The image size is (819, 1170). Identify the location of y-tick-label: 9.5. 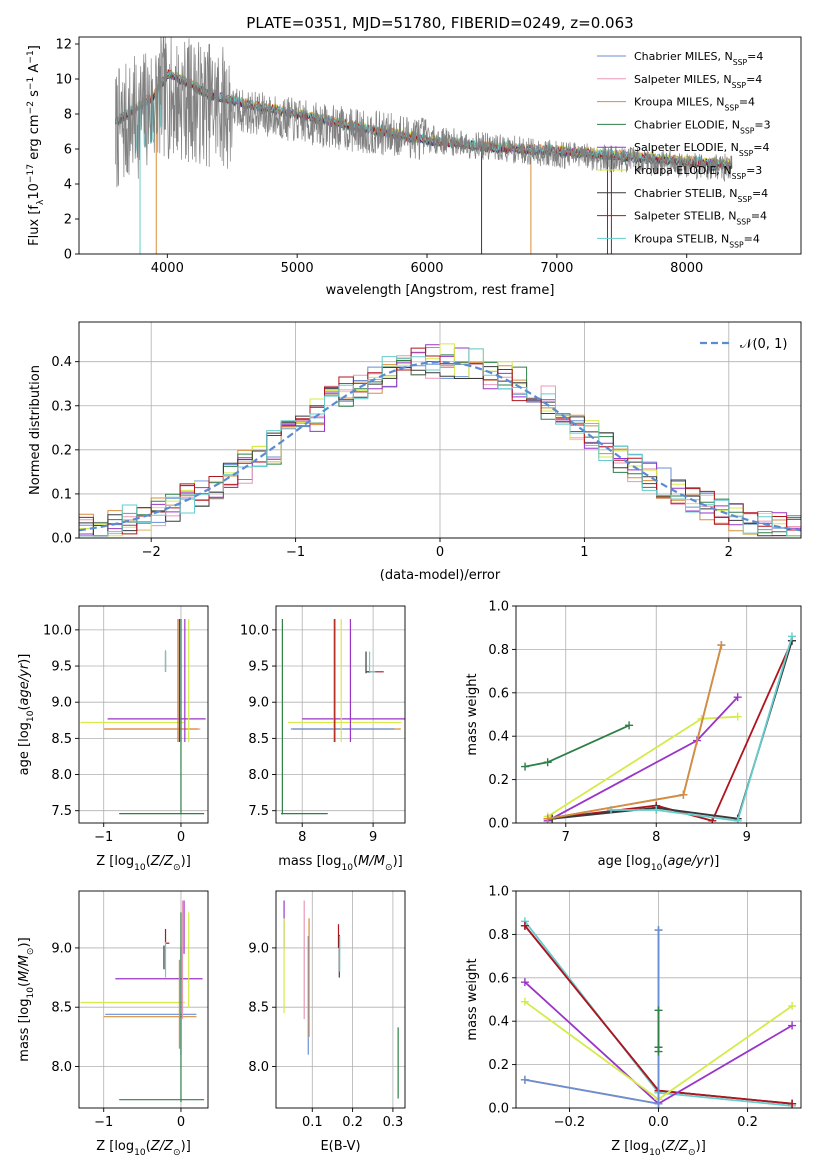
(61, 667).